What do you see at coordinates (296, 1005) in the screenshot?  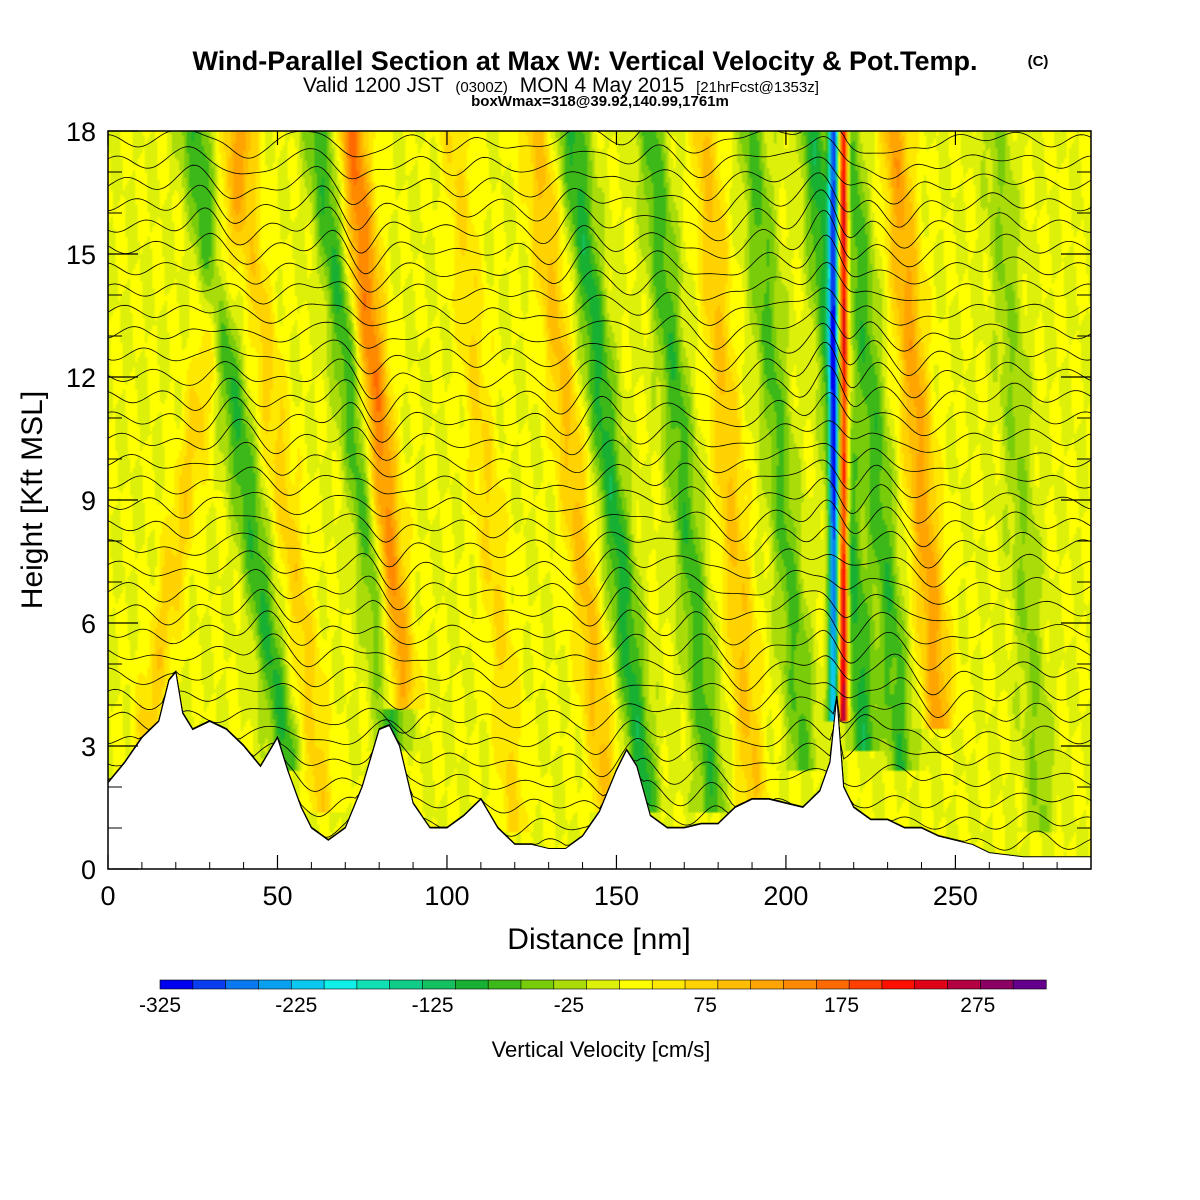 I see `colorbar-tick-label: -225` at bounding box center [296, 1005].